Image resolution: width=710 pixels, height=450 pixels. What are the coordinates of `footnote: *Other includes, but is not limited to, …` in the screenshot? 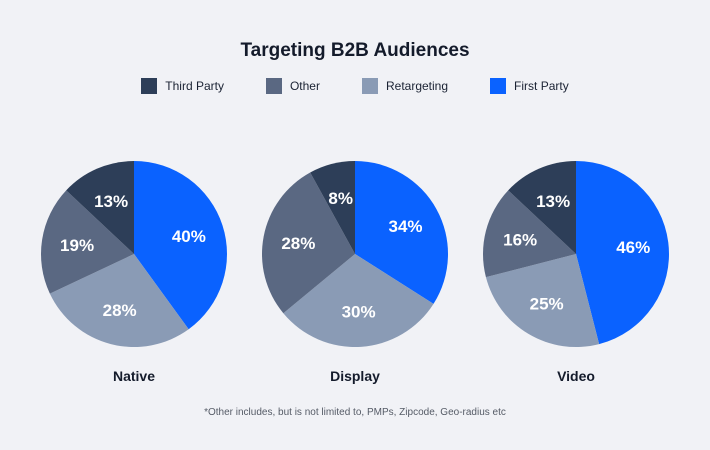 It's located at (355, 412).